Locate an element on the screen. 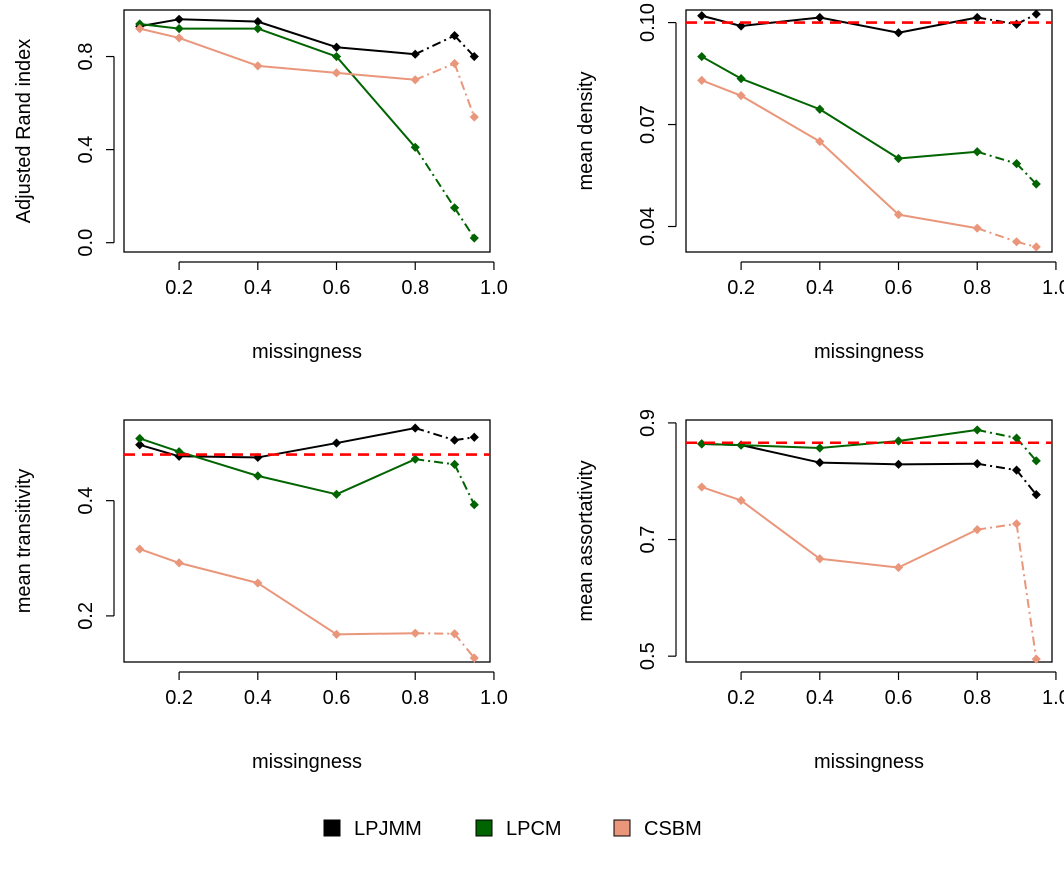 This screenshot has width=1064, height=869. y-tick-label-0_8: 0.8 is located at coordinates (86, 57).